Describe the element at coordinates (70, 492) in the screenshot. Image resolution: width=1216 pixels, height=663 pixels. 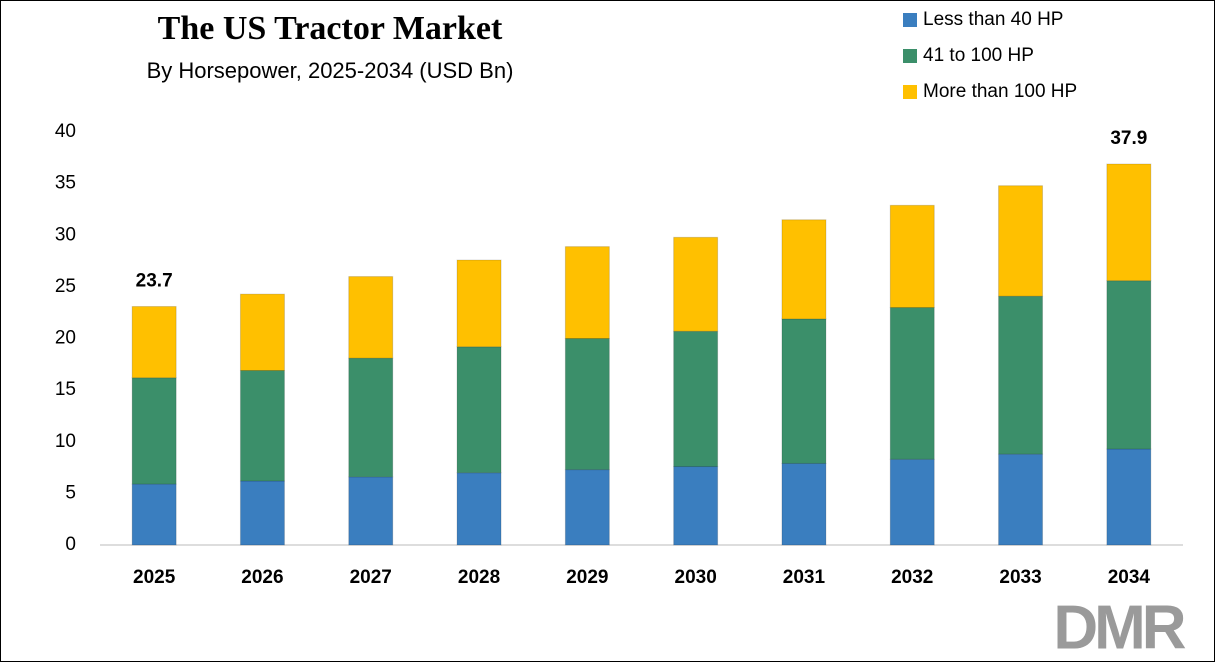
I see `y-tick-label: 5` at that location.